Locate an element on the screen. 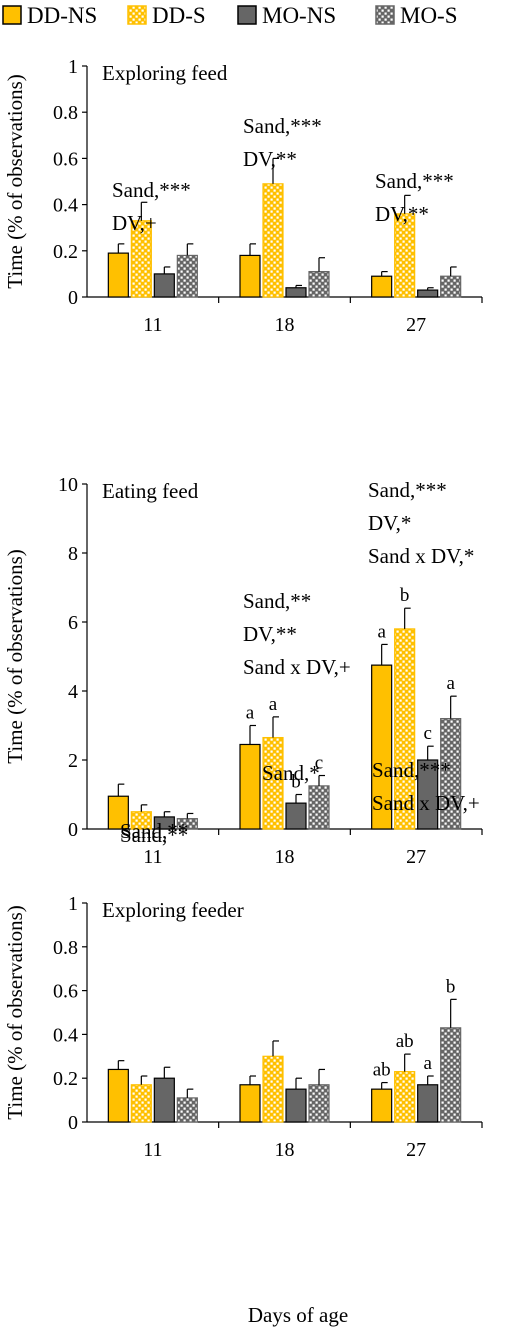  y-tick-label: 8 is located at coordinates (73, 554).